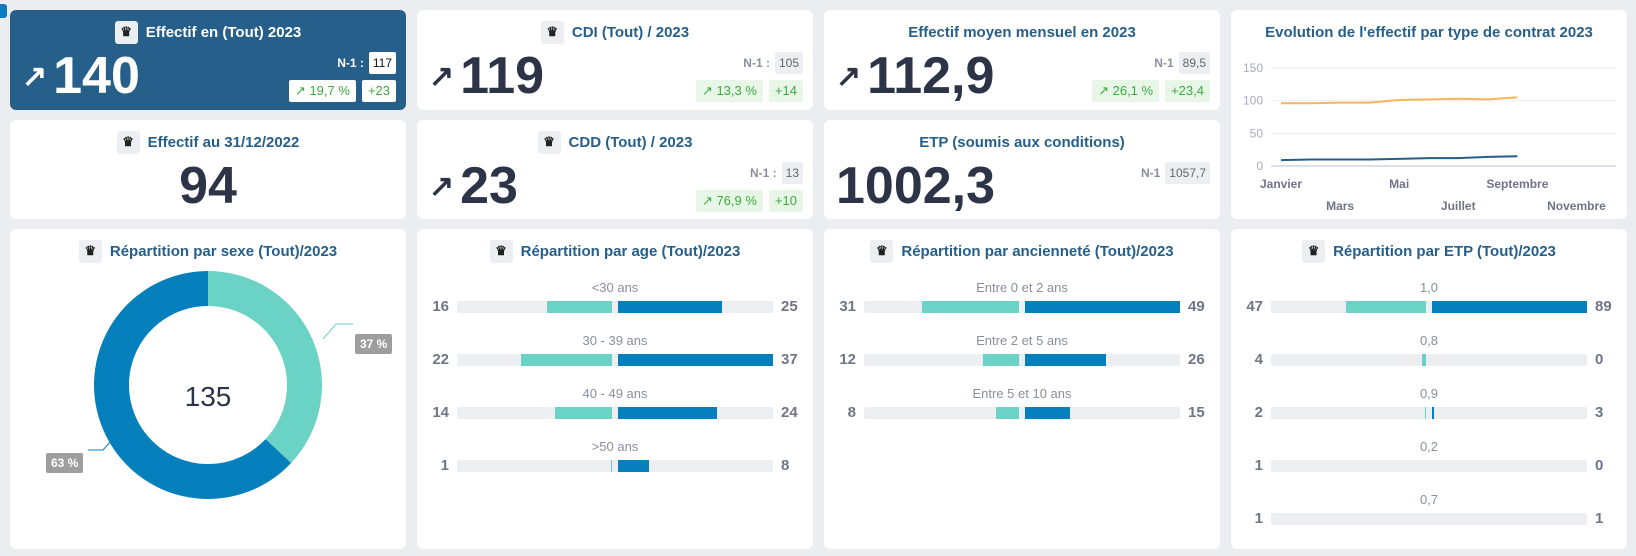 This screenshot has width=1636, height=556. I want to click on chart-title: Répartition par ETP (Tout)/2023, so click(1444, 251).